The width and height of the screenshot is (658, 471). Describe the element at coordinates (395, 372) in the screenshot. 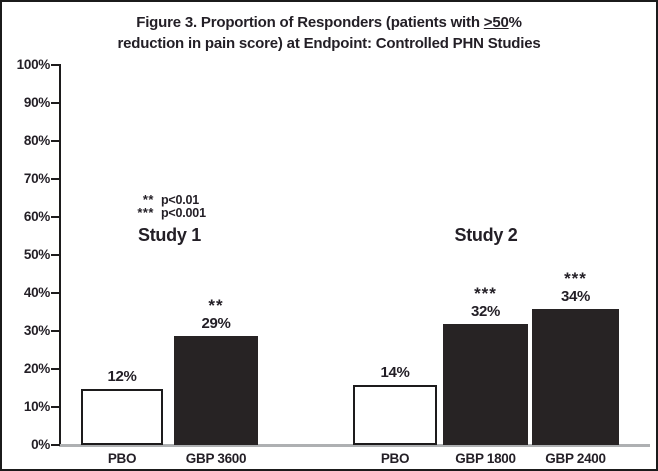

I see `bar-value-label-pbo-study-2: 14%` at that location.